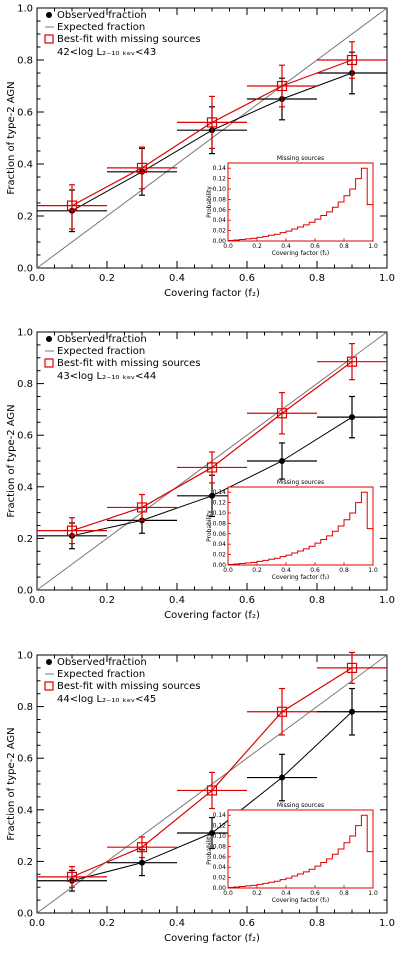  I want to click on inset-x-axis-label: Covering factor (f₂), so click(300, 577).